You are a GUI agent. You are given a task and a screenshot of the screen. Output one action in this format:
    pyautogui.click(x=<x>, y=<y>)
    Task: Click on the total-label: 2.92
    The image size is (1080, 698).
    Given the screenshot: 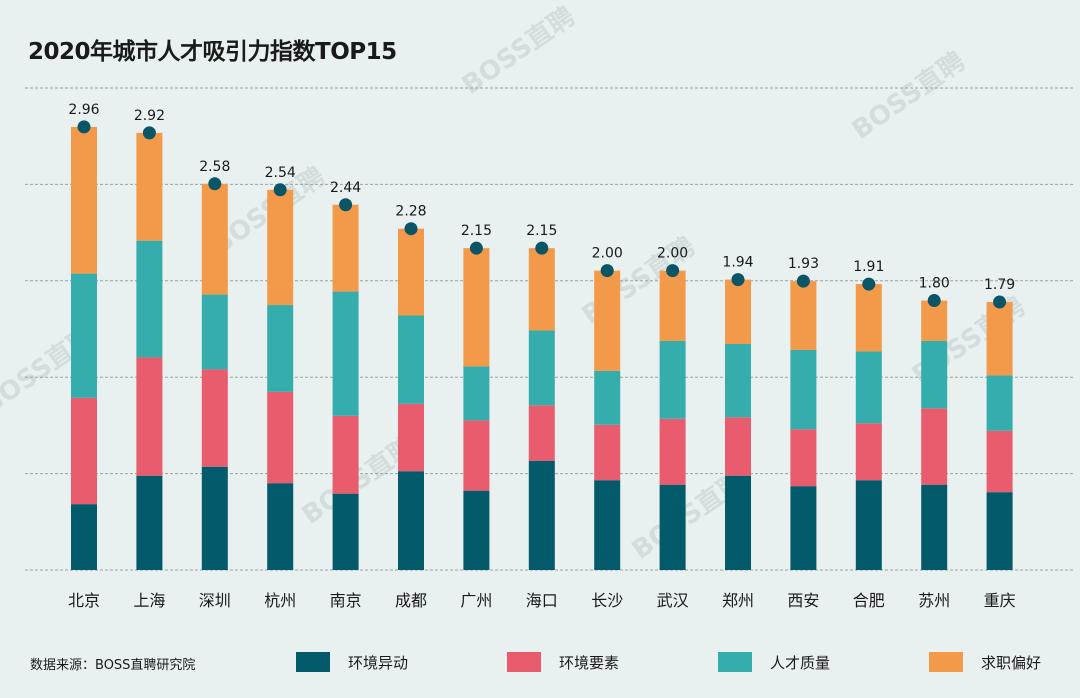 What is the action you would take?
    pyautogui.click(x=149, y=116)
    